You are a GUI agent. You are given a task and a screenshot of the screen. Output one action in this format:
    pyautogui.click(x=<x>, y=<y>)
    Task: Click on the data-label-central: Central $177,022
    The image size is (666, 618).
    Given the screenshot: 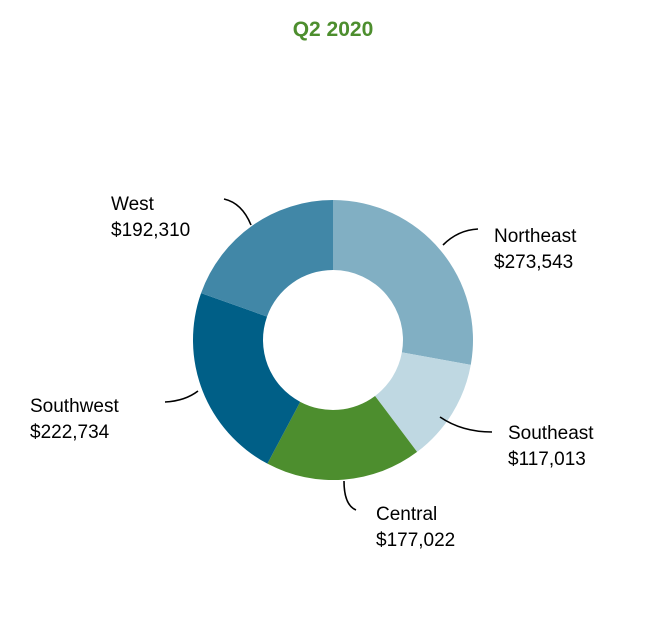 What is the action you would take?
    pyautogui.click(x=415, y=528)
    